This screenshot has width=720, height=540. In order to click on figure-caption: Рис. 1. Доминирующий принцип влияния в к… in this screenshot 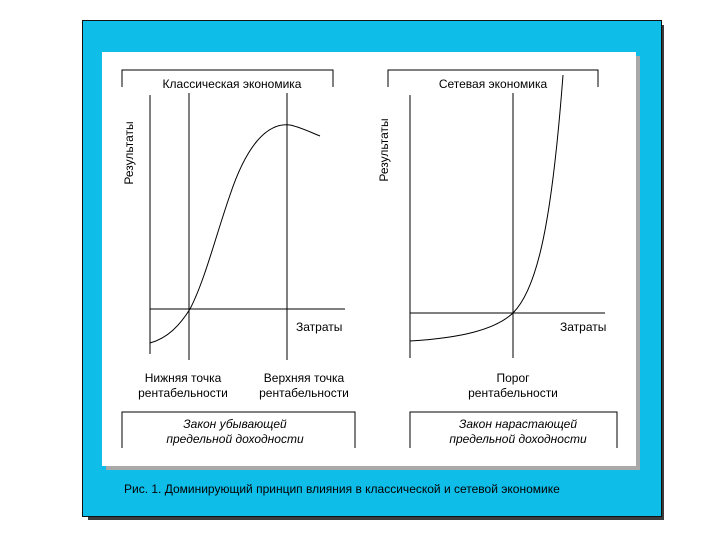, I will do `click(342, 489)`.